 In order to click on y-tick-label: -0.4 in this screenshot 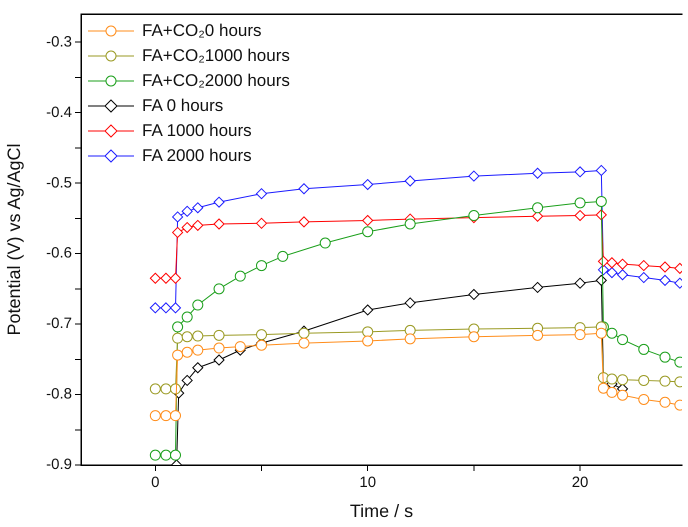, I will do `click(59, 112)`.